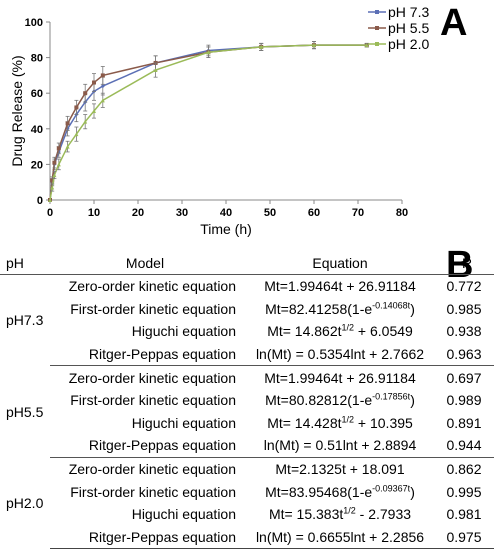  Describe the element at coordinates (467, 537) in the screenshot. I see `r-value: 0.975` at that location.